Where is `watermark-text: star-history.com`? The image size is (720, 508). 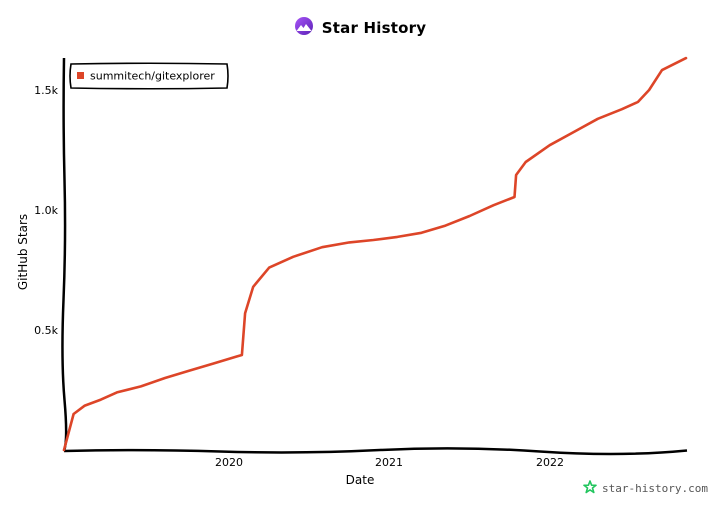 watermark-text: star-history.com is located at coordinates (655, 488).